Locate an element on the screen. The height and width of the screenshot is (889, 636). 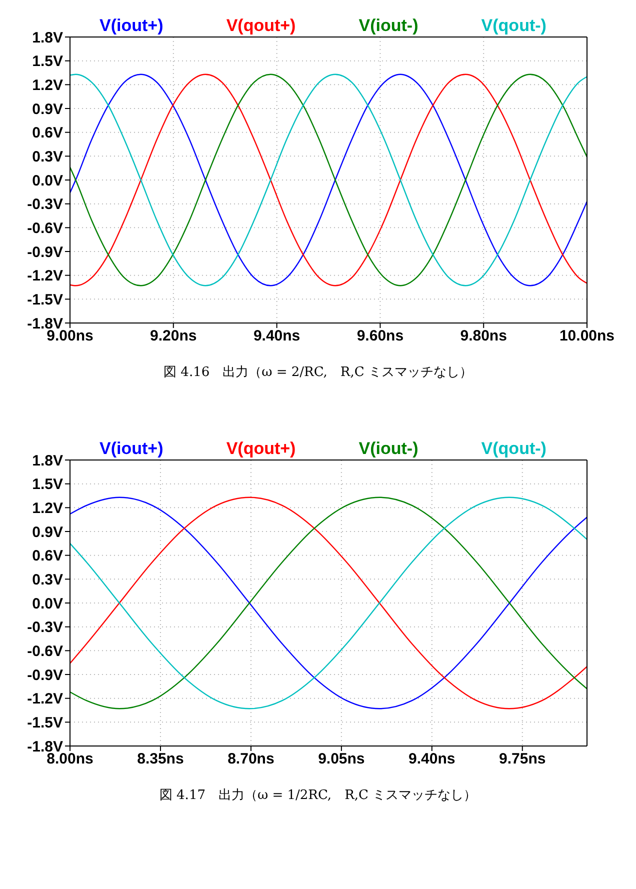
x-tick-label: 9.05ns is located at coordinates (341, 759).